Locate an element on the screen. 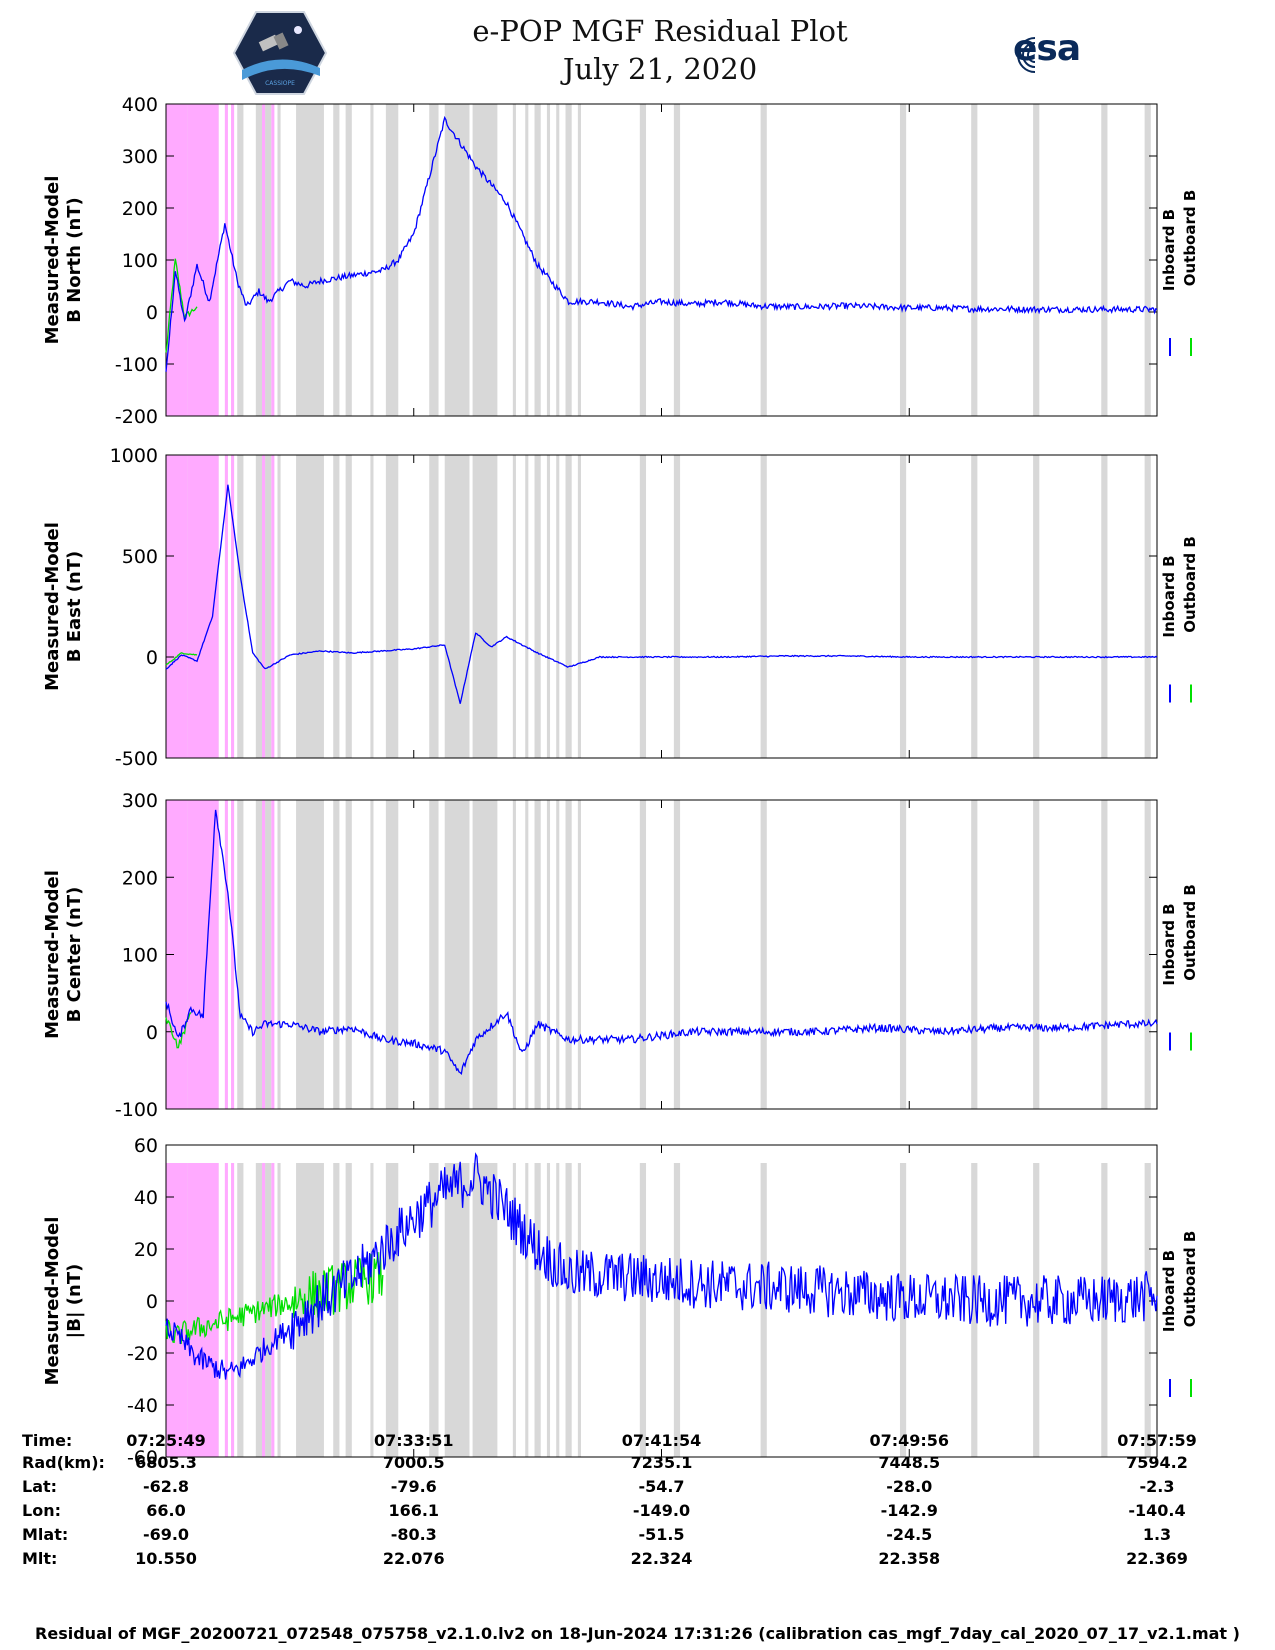 This screenshot has width=1275, height=1650. legend-label-1-1: Outboard B is located at coordinates (1190, 584).